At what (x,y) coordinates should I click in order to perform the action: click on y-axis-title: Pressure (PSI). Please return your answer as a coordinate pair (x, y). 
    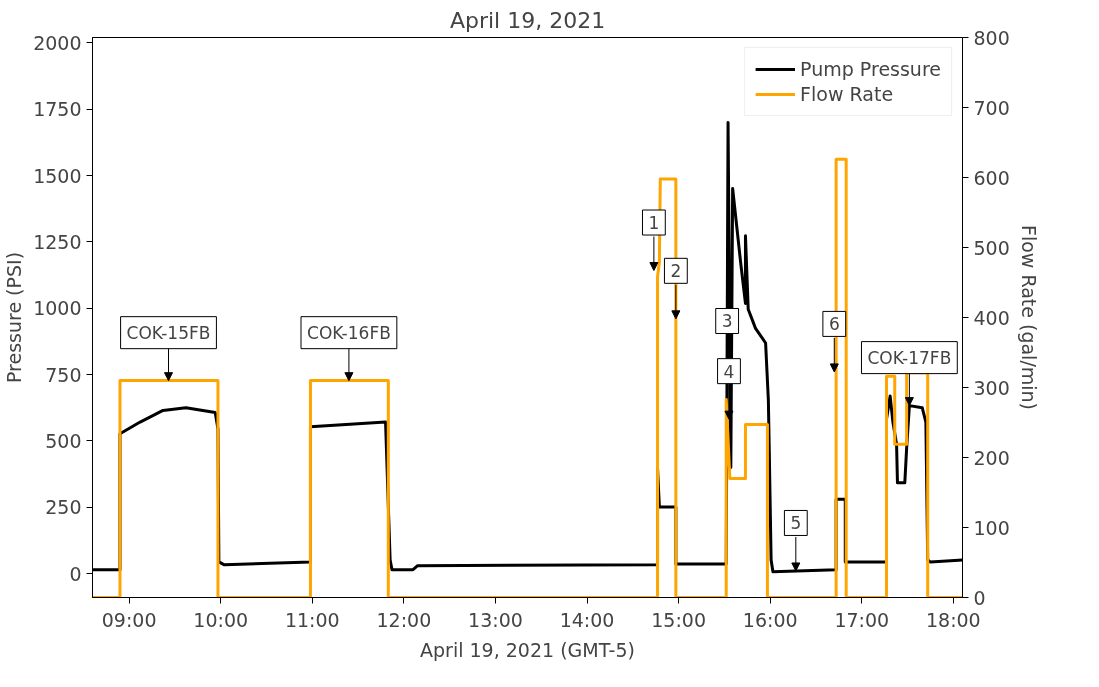
    Looking at the image, I should click on (14, 317).